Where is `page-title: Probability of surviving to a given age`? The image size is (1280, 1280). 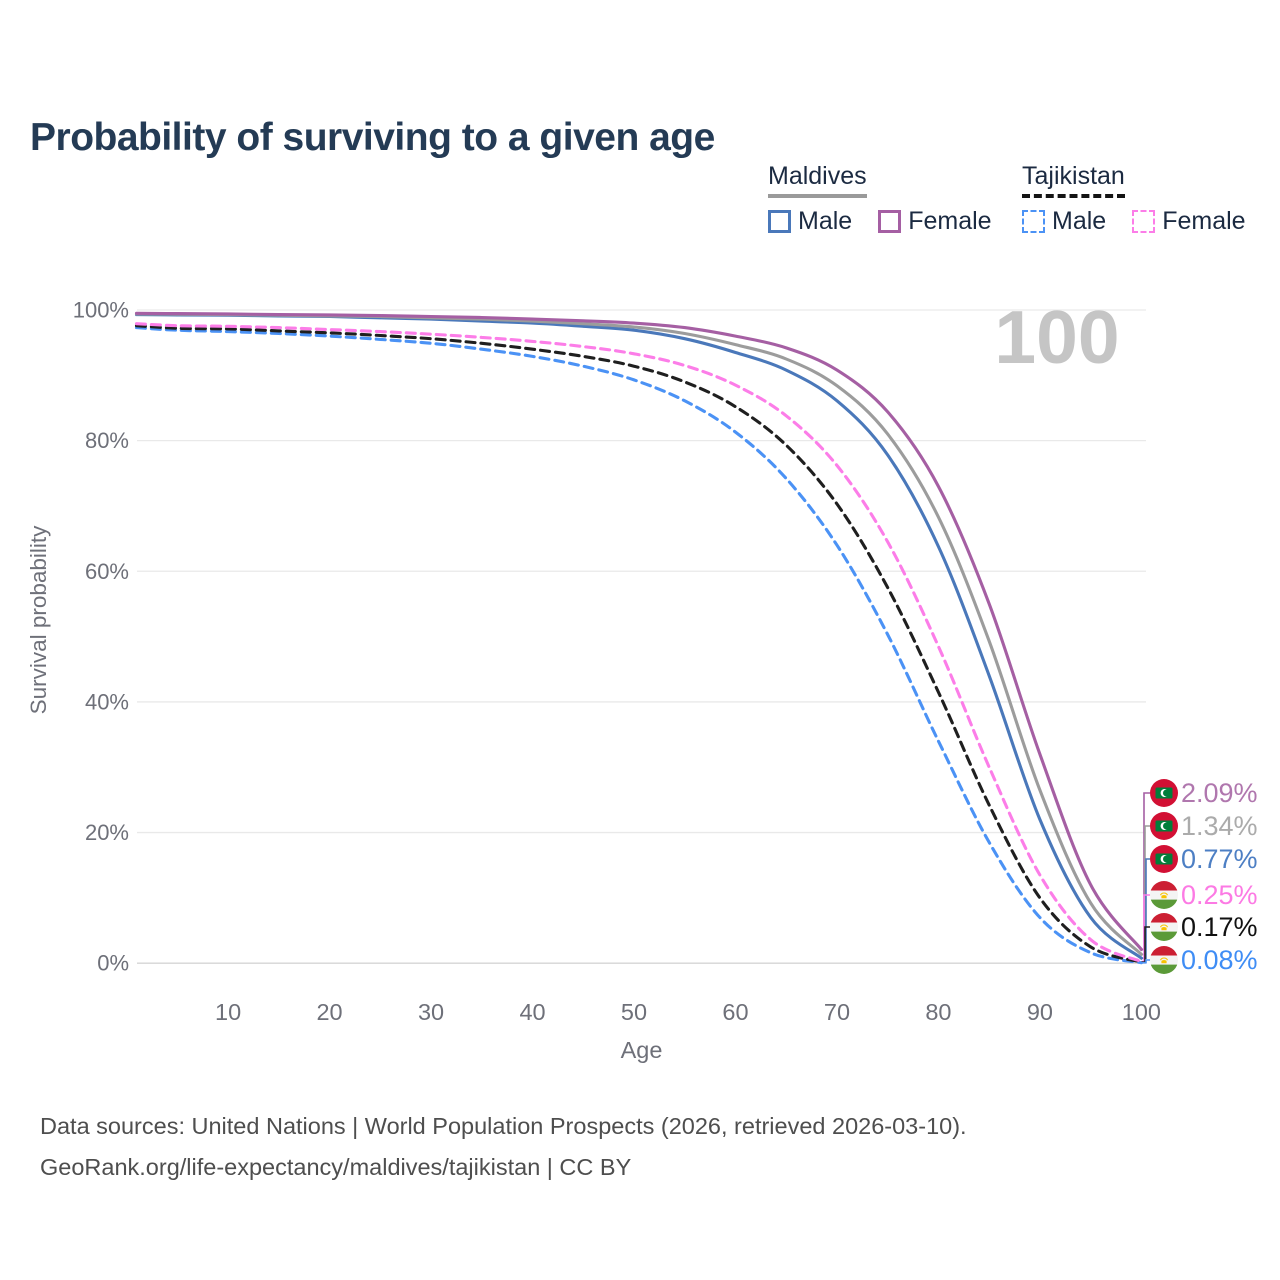
page-title: Probability of surviving to a given age is located at coordinates (372, 138).